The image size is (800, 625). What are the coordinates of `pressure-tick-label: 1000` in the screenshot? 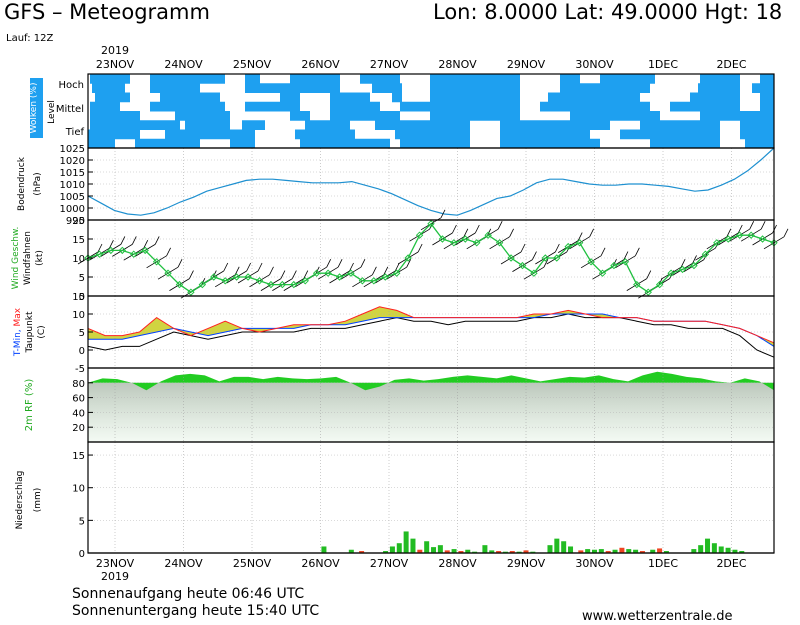 It's located at (72, 209).